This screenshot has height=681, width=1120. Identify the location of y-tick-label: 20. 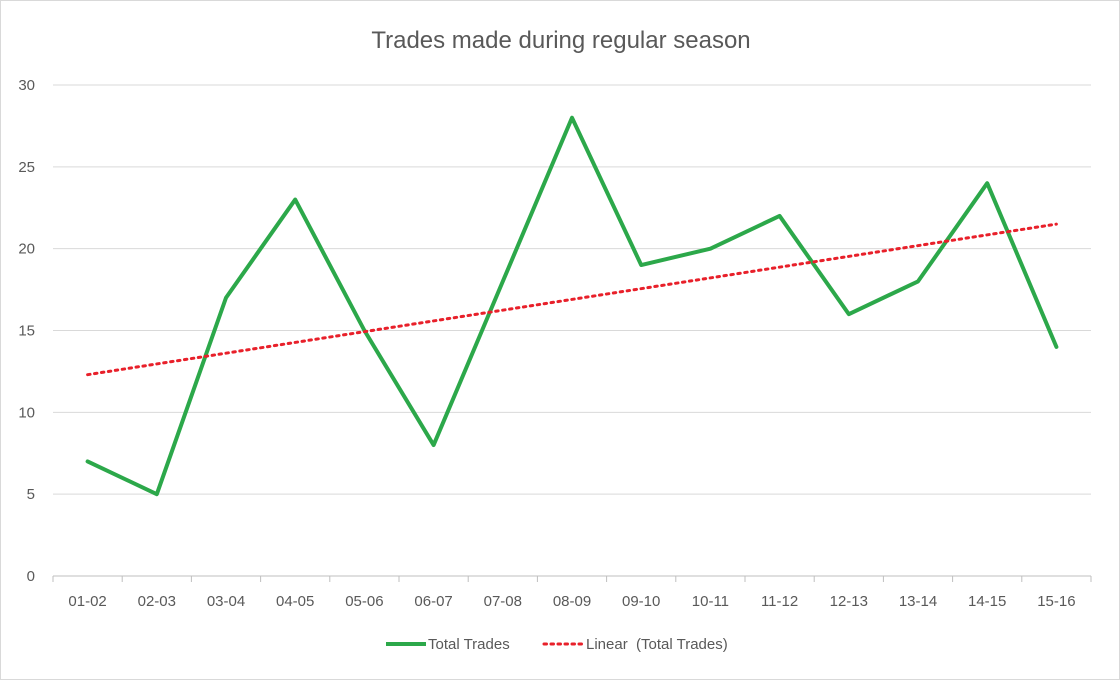
(26, 249).